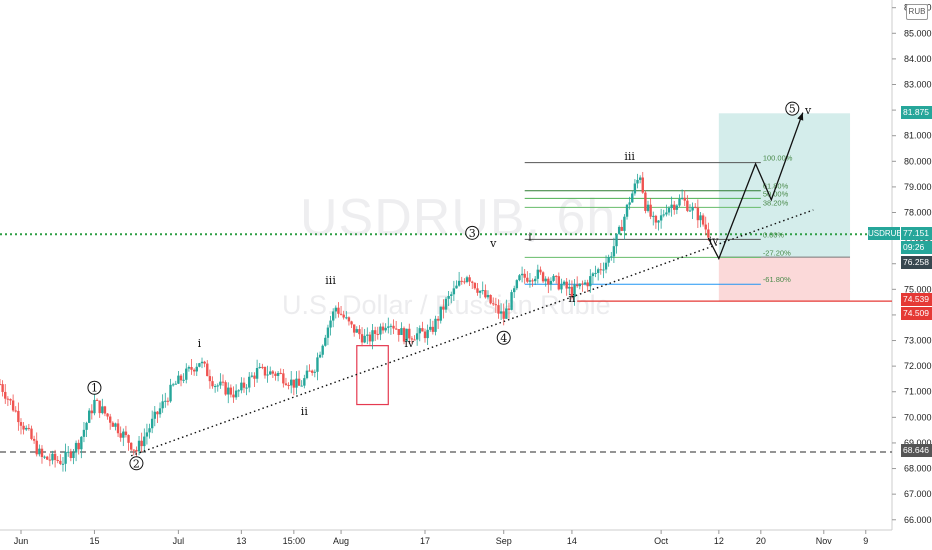  Describe the element at coordinates (916, 262) in the screenshot. I see `entry-price-label: 76.258` at that location.